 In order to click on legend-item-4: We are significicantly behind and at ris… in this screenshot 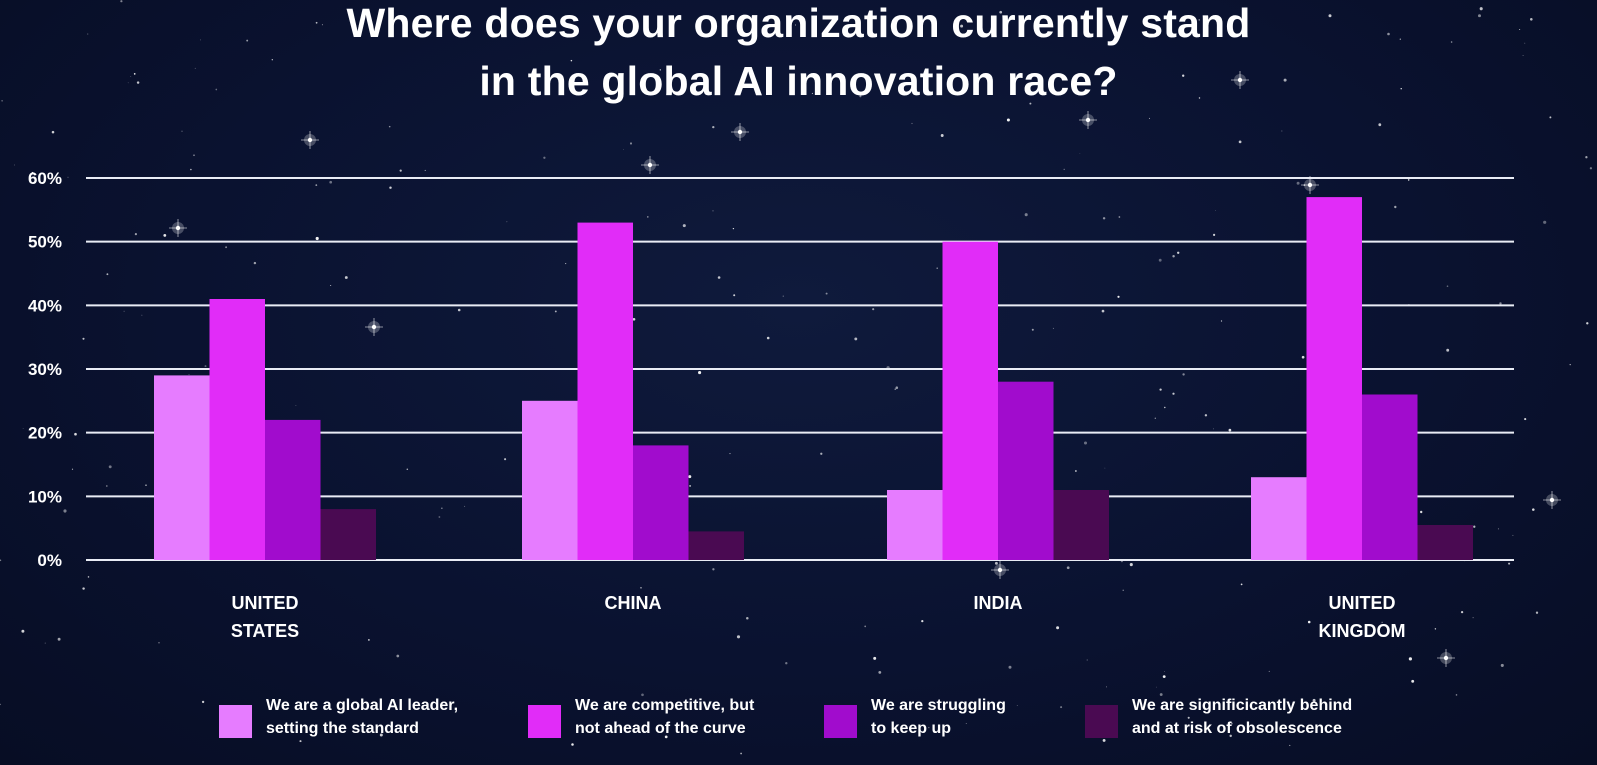, I will do `click(1218, 717)`.